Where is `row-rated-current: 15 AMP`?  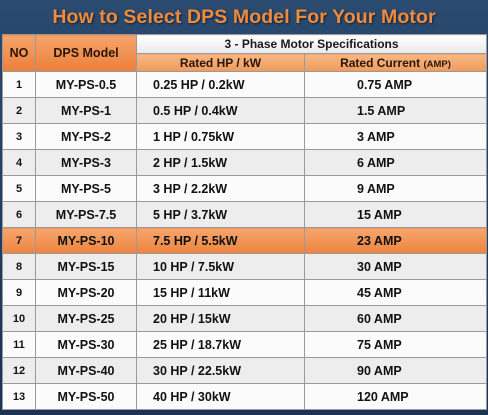
row-rated-current: 15 AMP is located at coordinates (395, 214).